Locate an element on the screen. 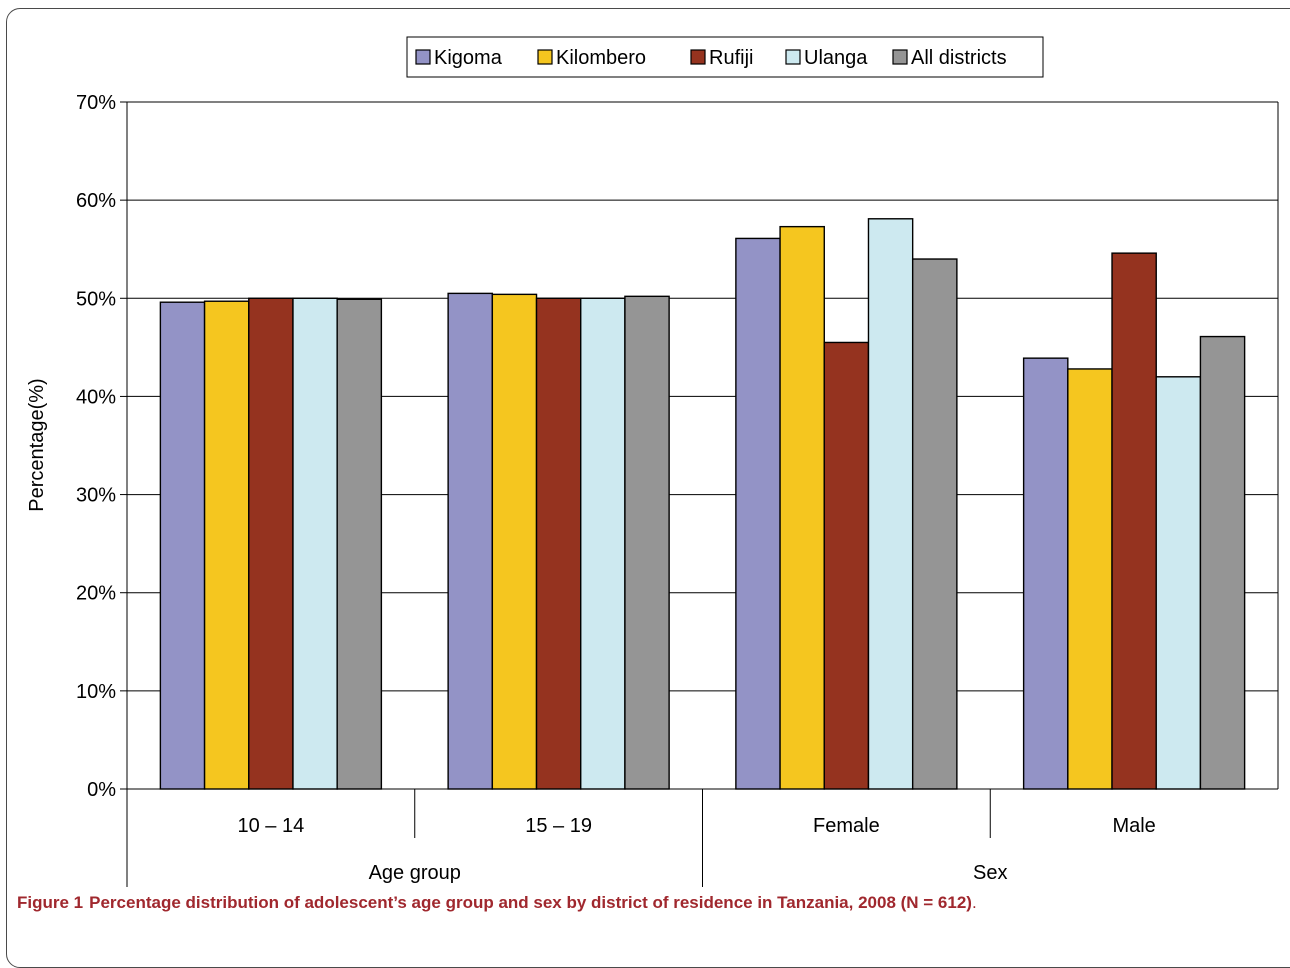 This screenshot has width=1290, height=968. legend-label: Rufiji is located at coordinates (731, 58).